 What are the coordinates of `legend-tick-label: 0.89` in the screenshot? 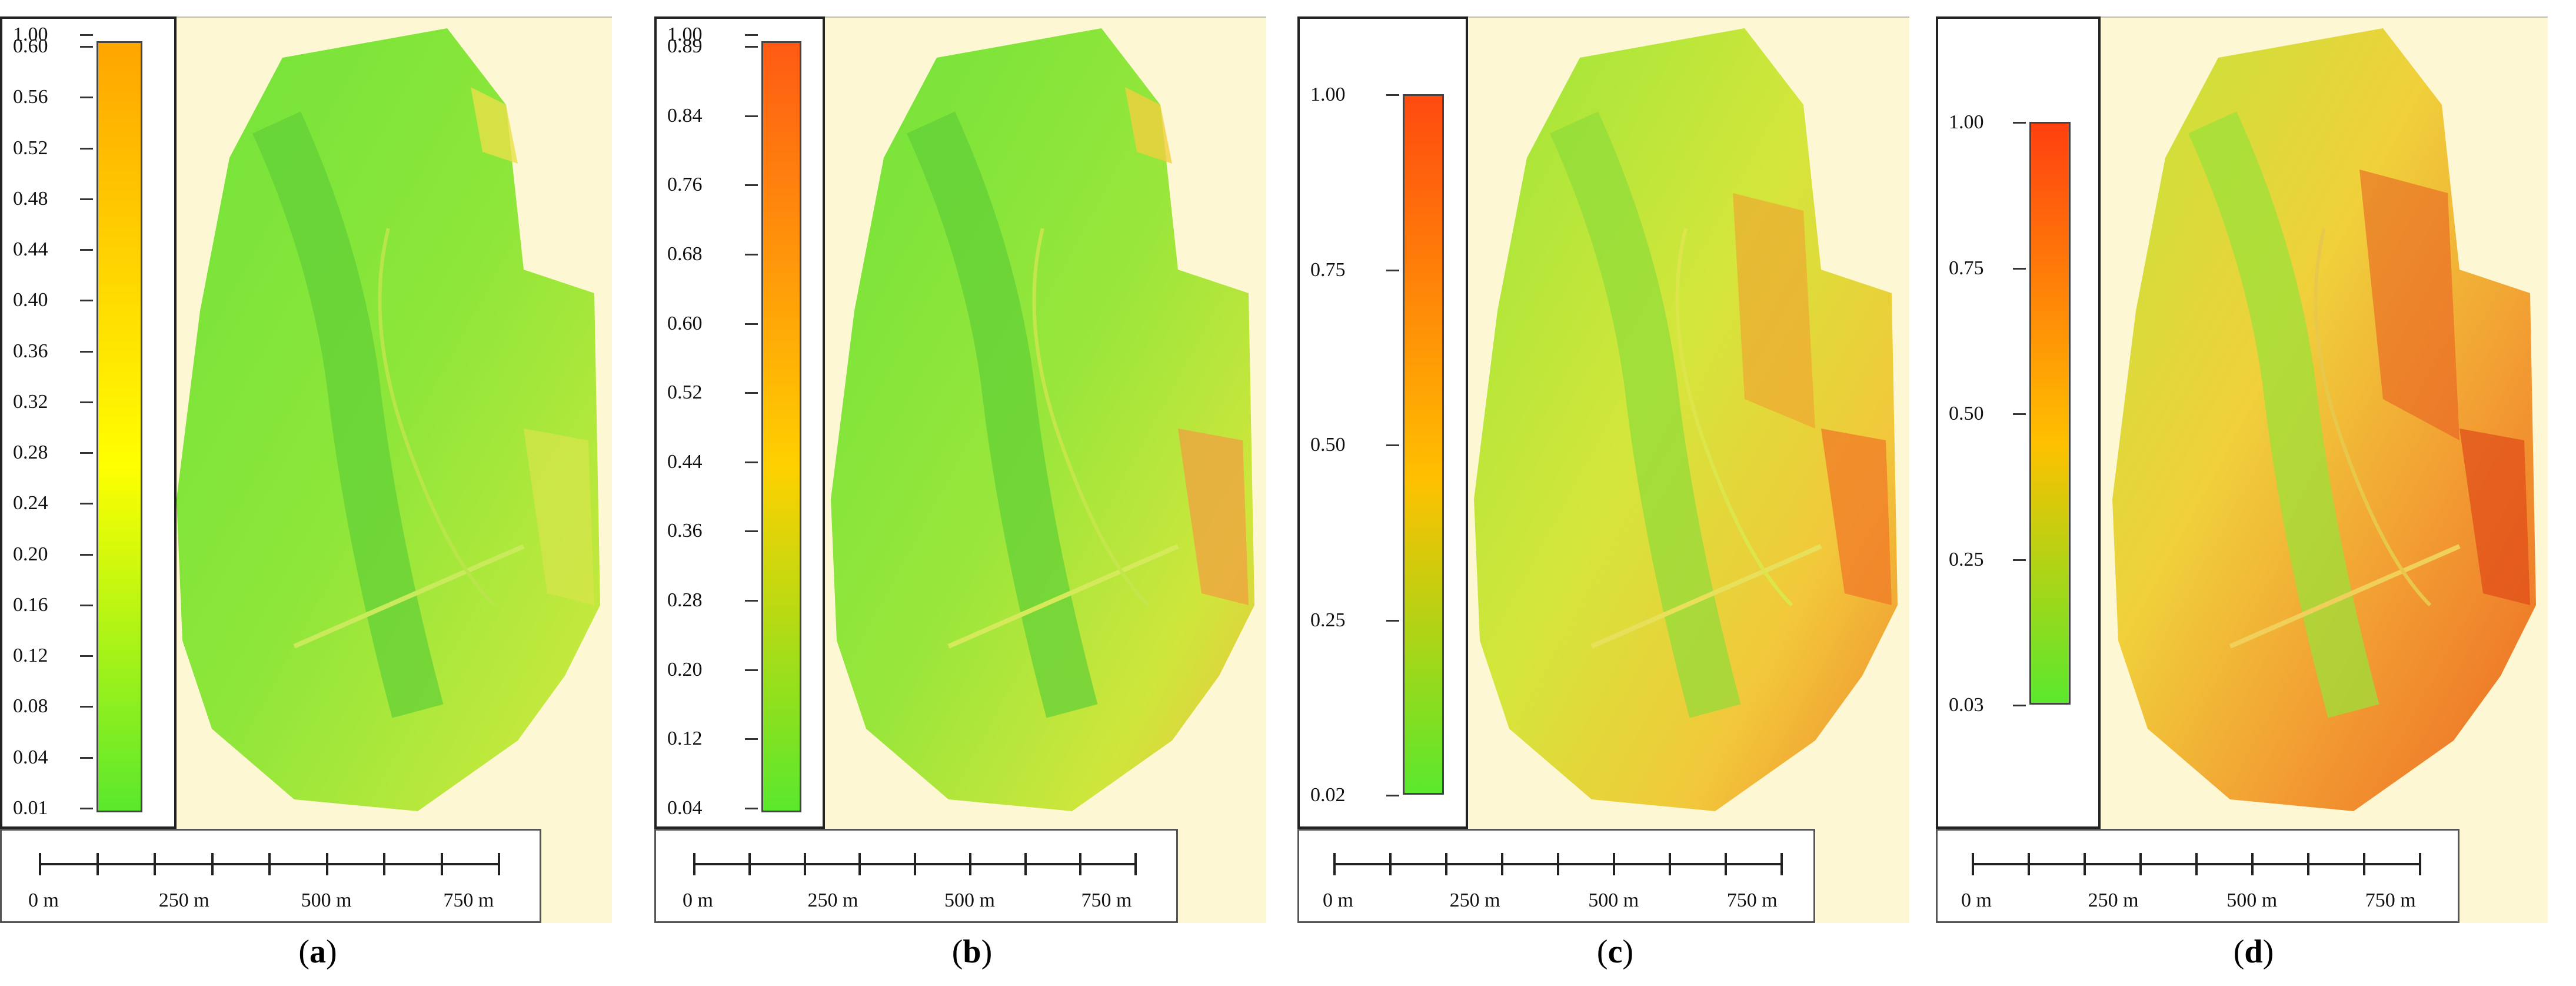 It's located at (685, 46).